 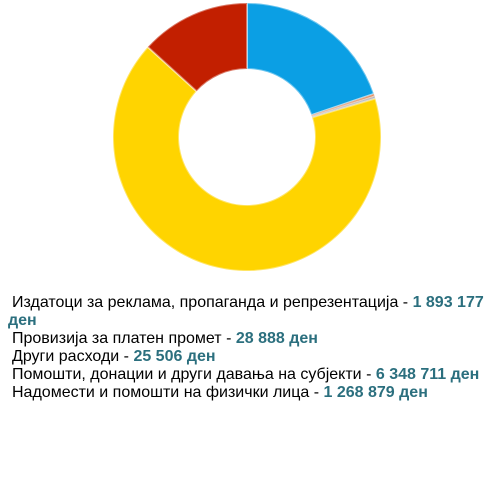 I want to click on legend-value: 1 268 879 ден, so click(x=375, y=392).